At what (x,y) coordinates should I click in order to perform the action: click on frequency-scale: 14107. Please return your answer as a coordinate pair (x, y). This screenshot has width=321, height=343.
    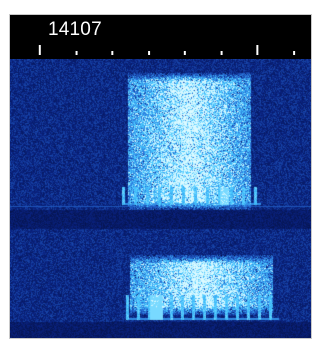
    Looking at the image, I should click on (160, 37).